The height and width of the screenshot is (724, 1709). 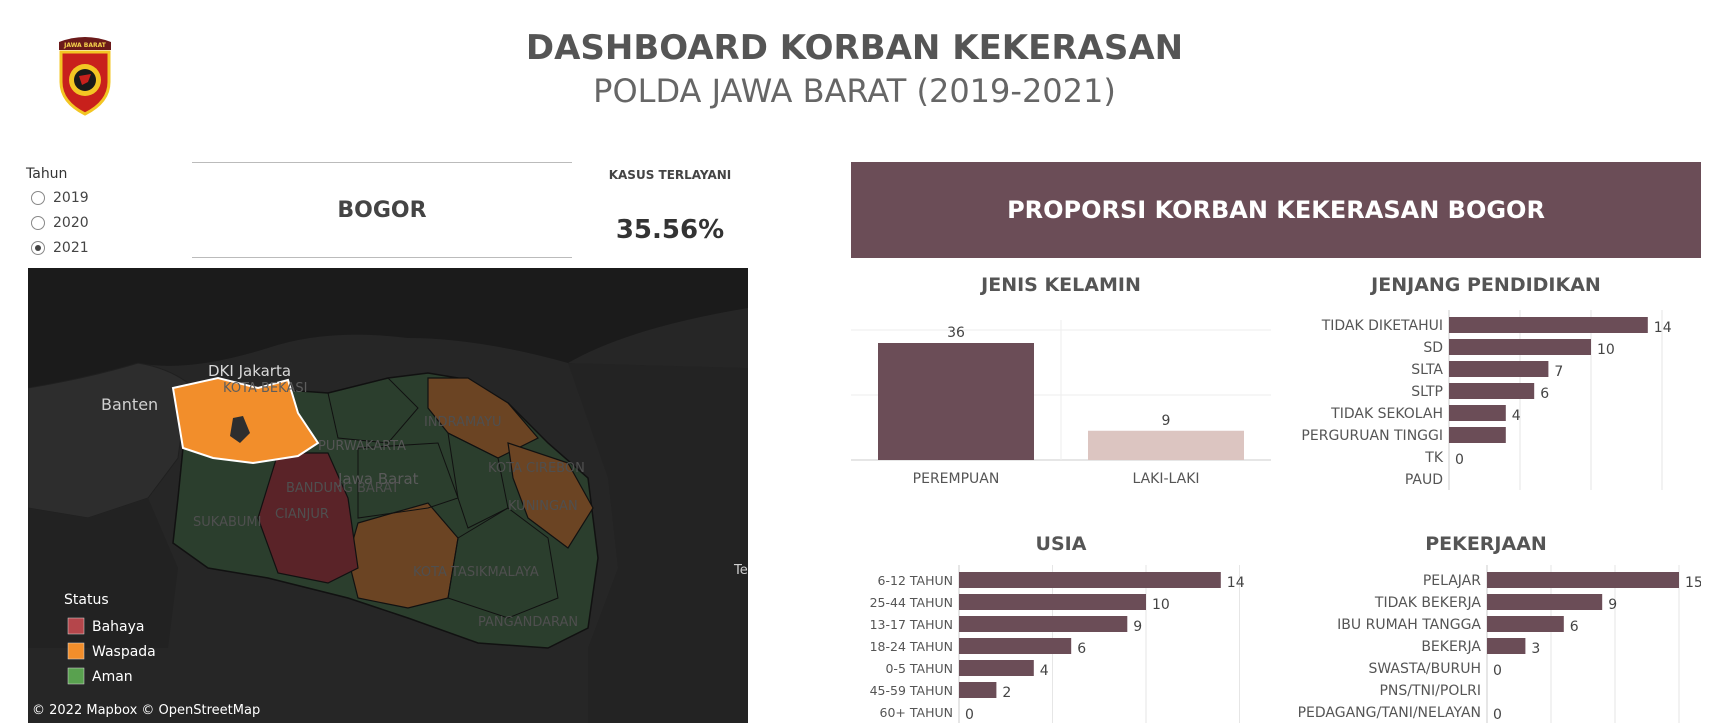 I want to click on year-option-label: 2019, so click(x=71, y=198).